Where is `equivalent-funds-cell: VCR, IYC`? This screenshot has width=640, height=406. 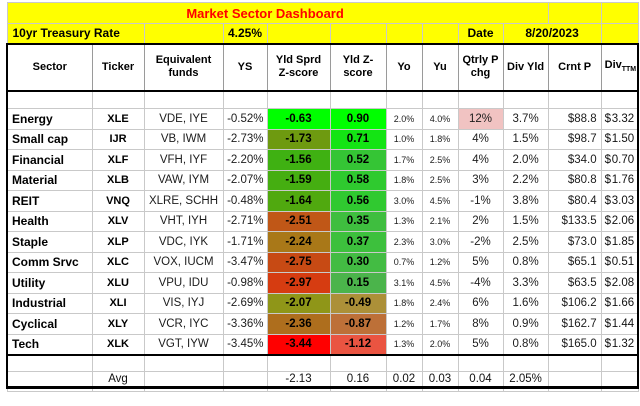
equivalent-funds-cell: VCR, IYC is located at coordinates (183, 324).